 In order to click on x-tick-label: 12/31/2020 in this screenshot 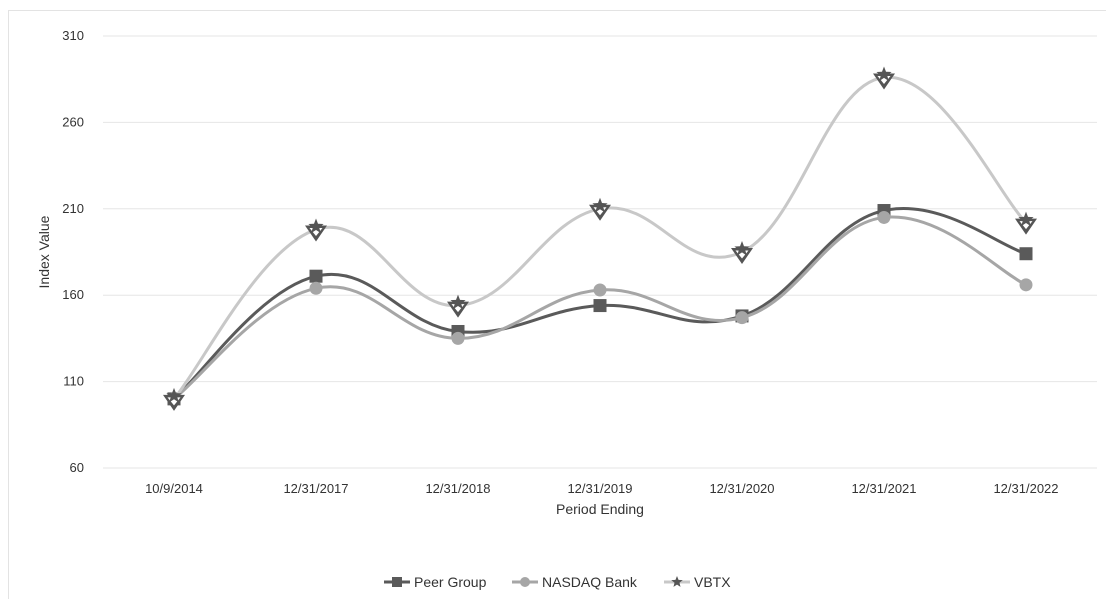, I will do `click(741, 488)`.